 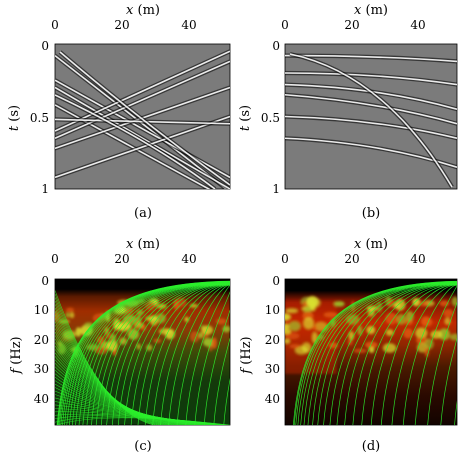 I want to click on panel-d-ytick-2: 20, so click(x=272, y=340).